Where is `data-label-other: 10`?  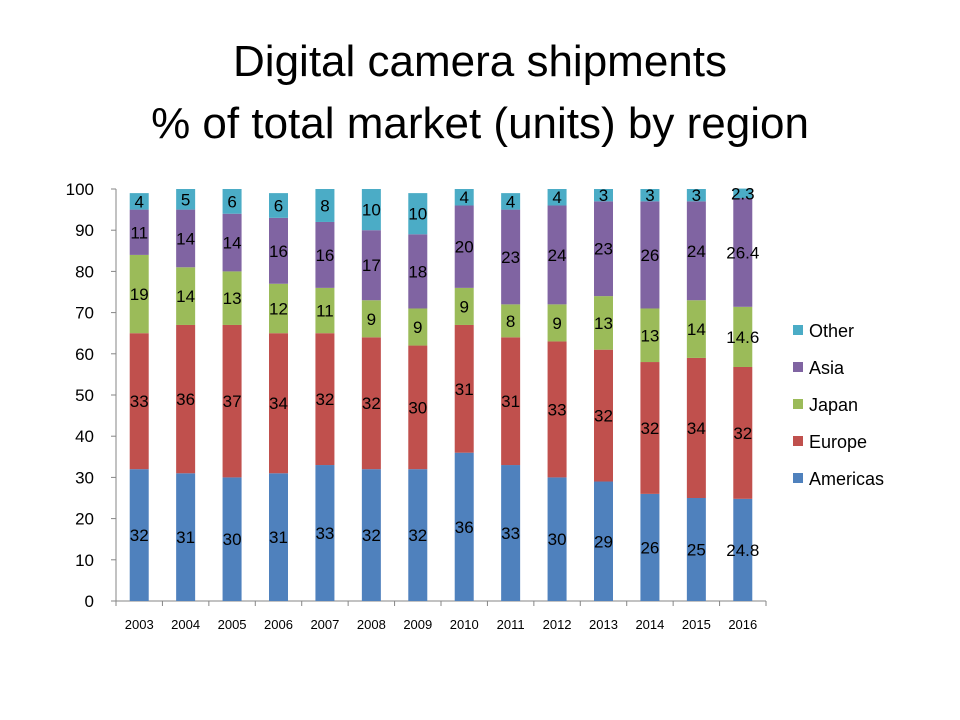
data-label-other: 10 is located at coordinates (371, 210).